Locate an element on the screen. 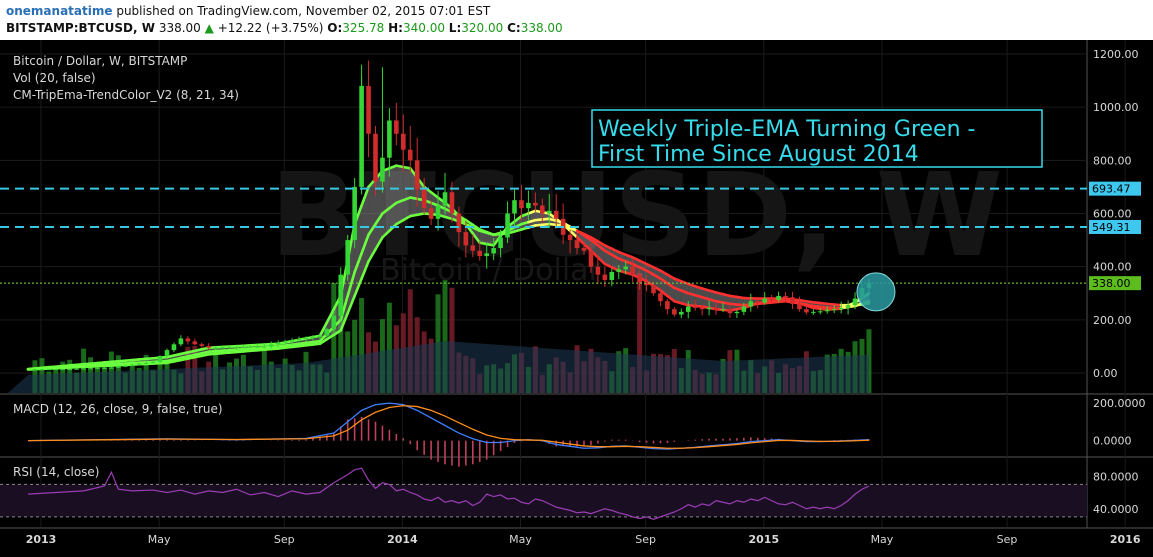  price-axis-label: 600.00 is located at coordinates (1112, 214).